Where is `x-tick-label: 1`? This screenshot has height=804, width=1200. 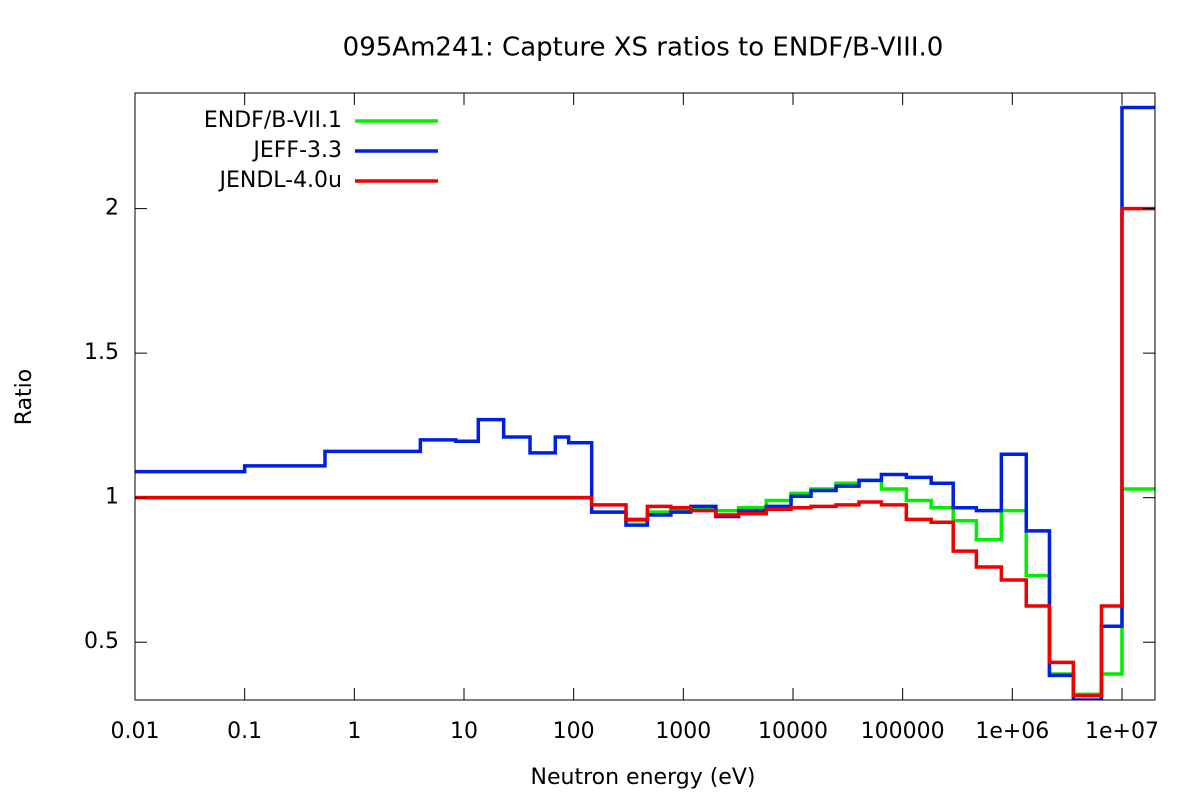
x-tick-label: 1 is located at coordinates (354, 731).